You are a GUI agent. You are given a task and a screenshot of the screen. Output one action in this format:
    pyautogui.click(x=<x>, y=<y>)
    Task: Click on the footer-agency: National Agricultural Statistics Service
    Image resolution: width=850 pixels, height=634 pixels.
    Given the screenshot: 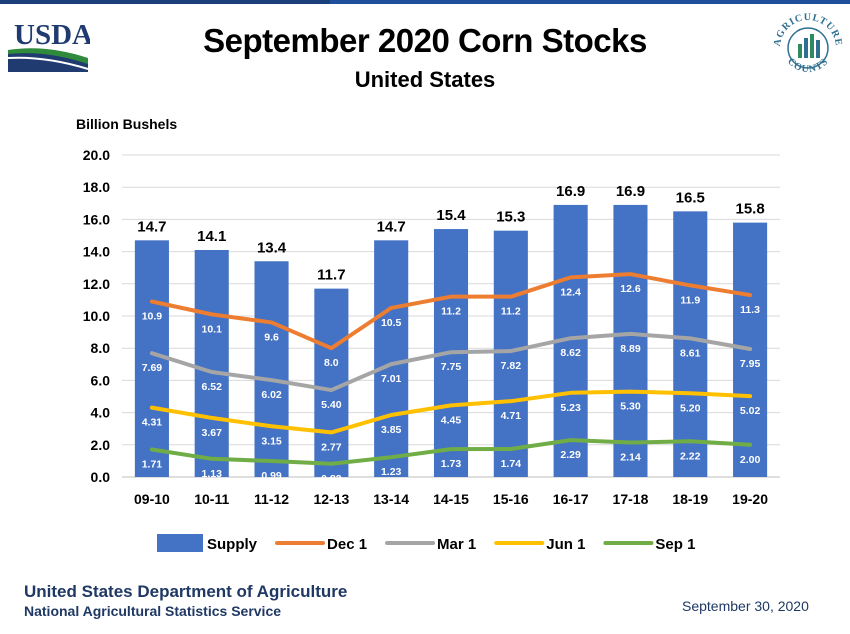 What is the action you would take?
    pyautogui.click(x=153, y=611)
    